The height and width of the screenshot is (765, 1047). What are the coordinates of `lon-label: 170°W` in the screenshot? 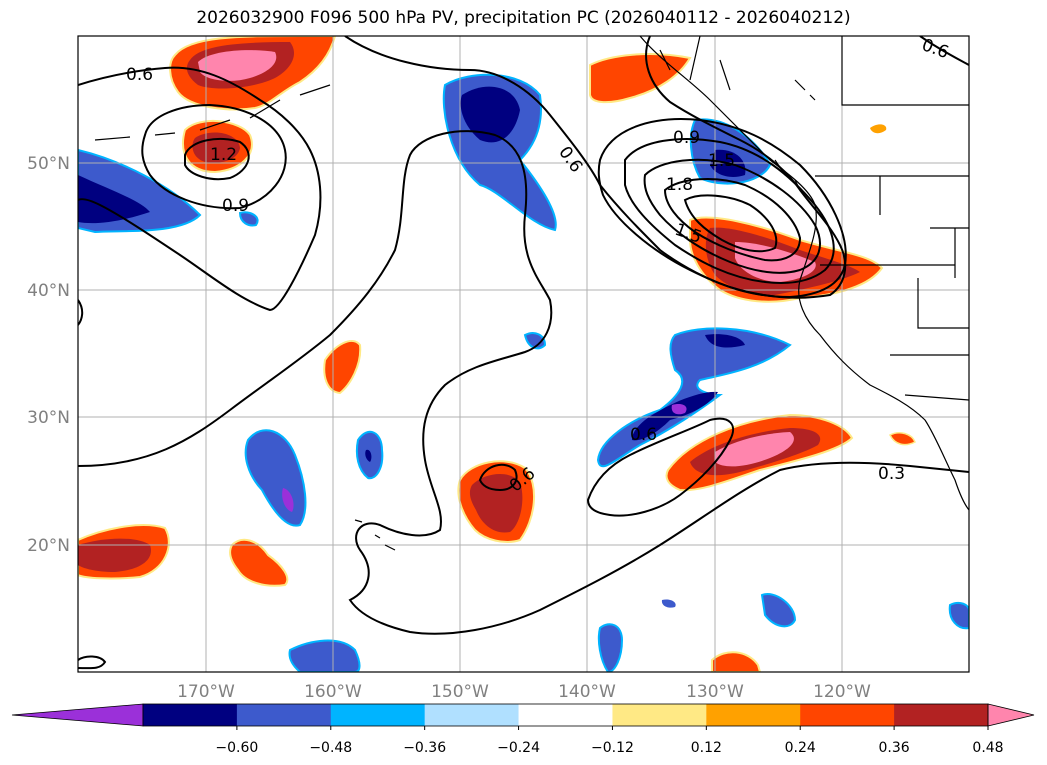 It's located at (206, 692).